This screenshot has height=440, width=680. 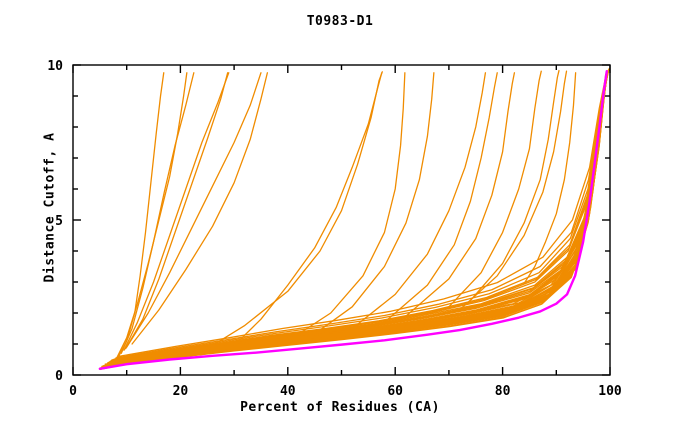 I want to click on y-tick-label: 5, so click(x=59, y=221).